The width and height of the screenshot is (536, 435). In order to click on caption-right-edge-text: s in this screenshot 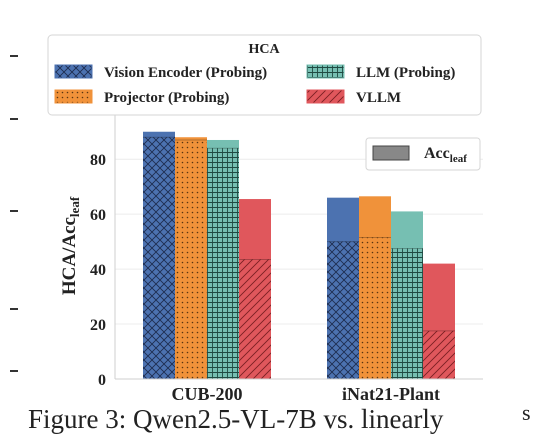, I will do `click(526, 412)`.